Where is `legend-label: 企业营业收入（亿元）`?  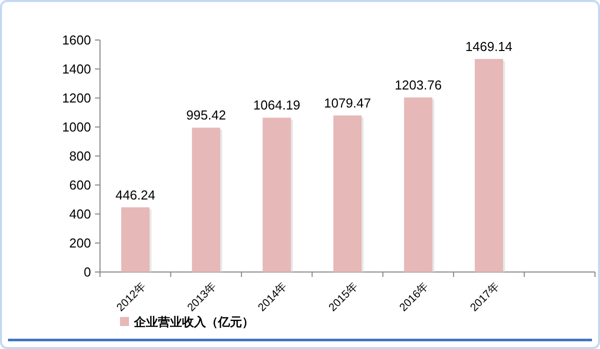 legend-label: 企业营业收入（亿元） is located at coordinates (193, 322).